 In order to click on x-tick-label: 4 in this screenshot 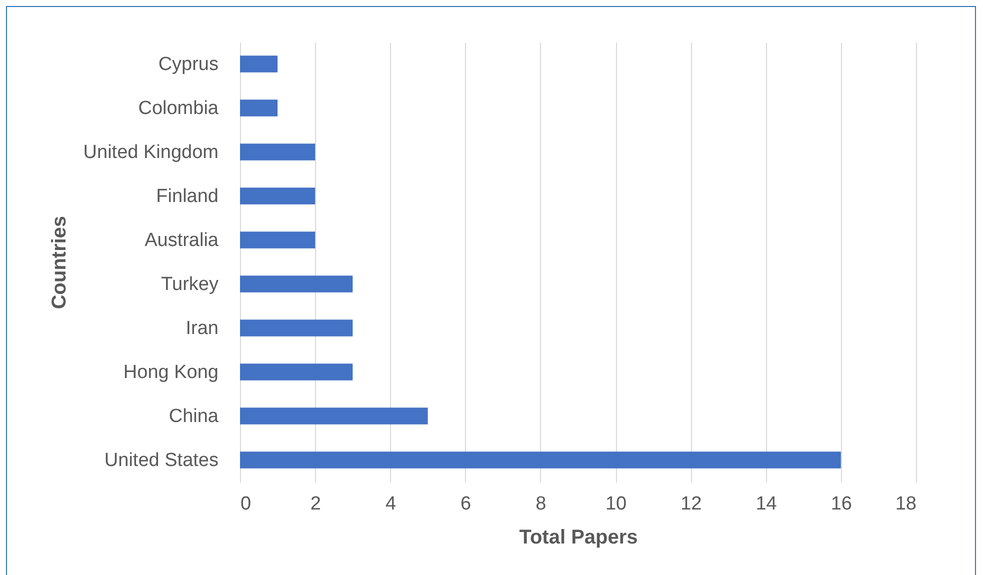, I will do `click(390, 504)`.